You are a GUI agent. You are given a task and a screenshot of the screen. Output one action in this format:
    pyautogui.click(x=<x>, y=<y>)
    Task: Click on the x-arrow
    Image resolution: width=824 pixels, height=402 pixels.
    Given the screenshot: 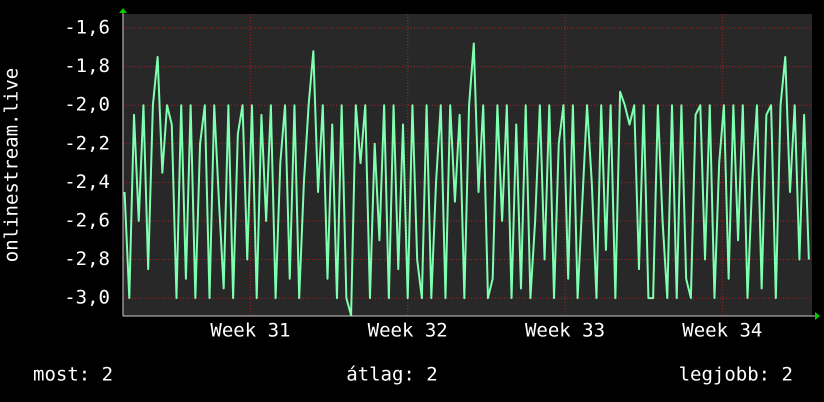 What is the action you would take?
    pyautogui.click(x=817, y=316)
    